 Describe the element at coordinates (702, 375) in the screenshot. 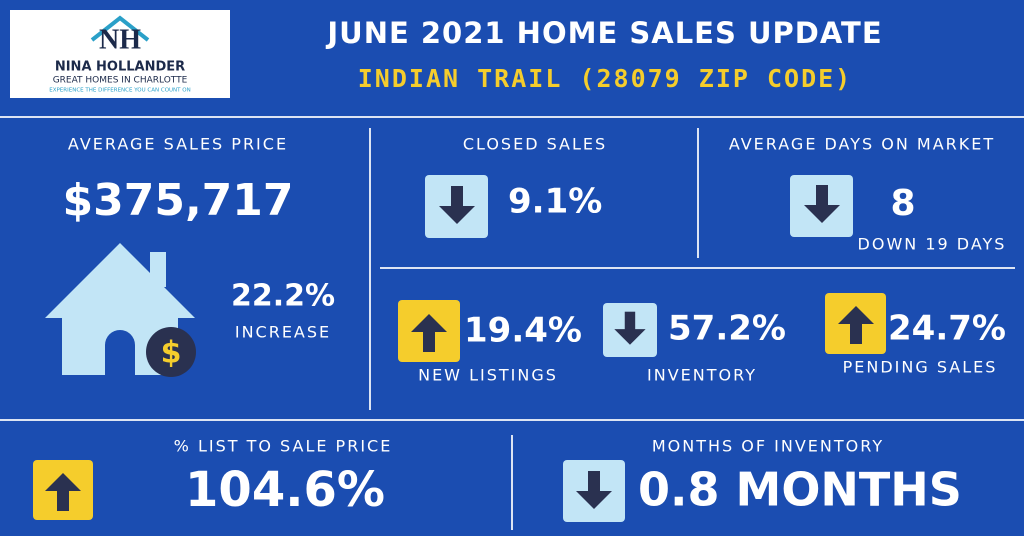

I see `stat-label: INVENTORY` at that location.